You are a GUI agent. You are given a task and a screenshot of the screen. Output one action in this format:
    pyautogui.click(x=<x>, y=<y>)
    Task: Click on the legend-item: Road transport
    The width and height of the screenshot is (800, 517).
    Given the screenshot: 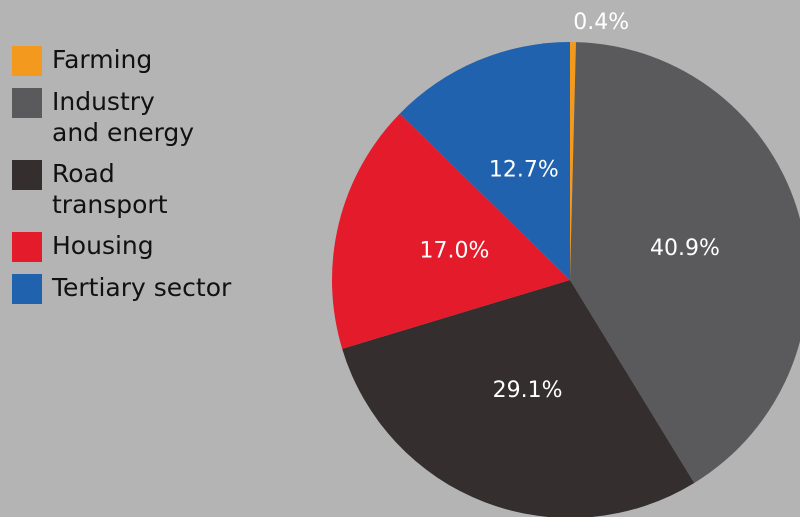 What is the action you would take?
    pyautogui.click(x=121, y=189)
    